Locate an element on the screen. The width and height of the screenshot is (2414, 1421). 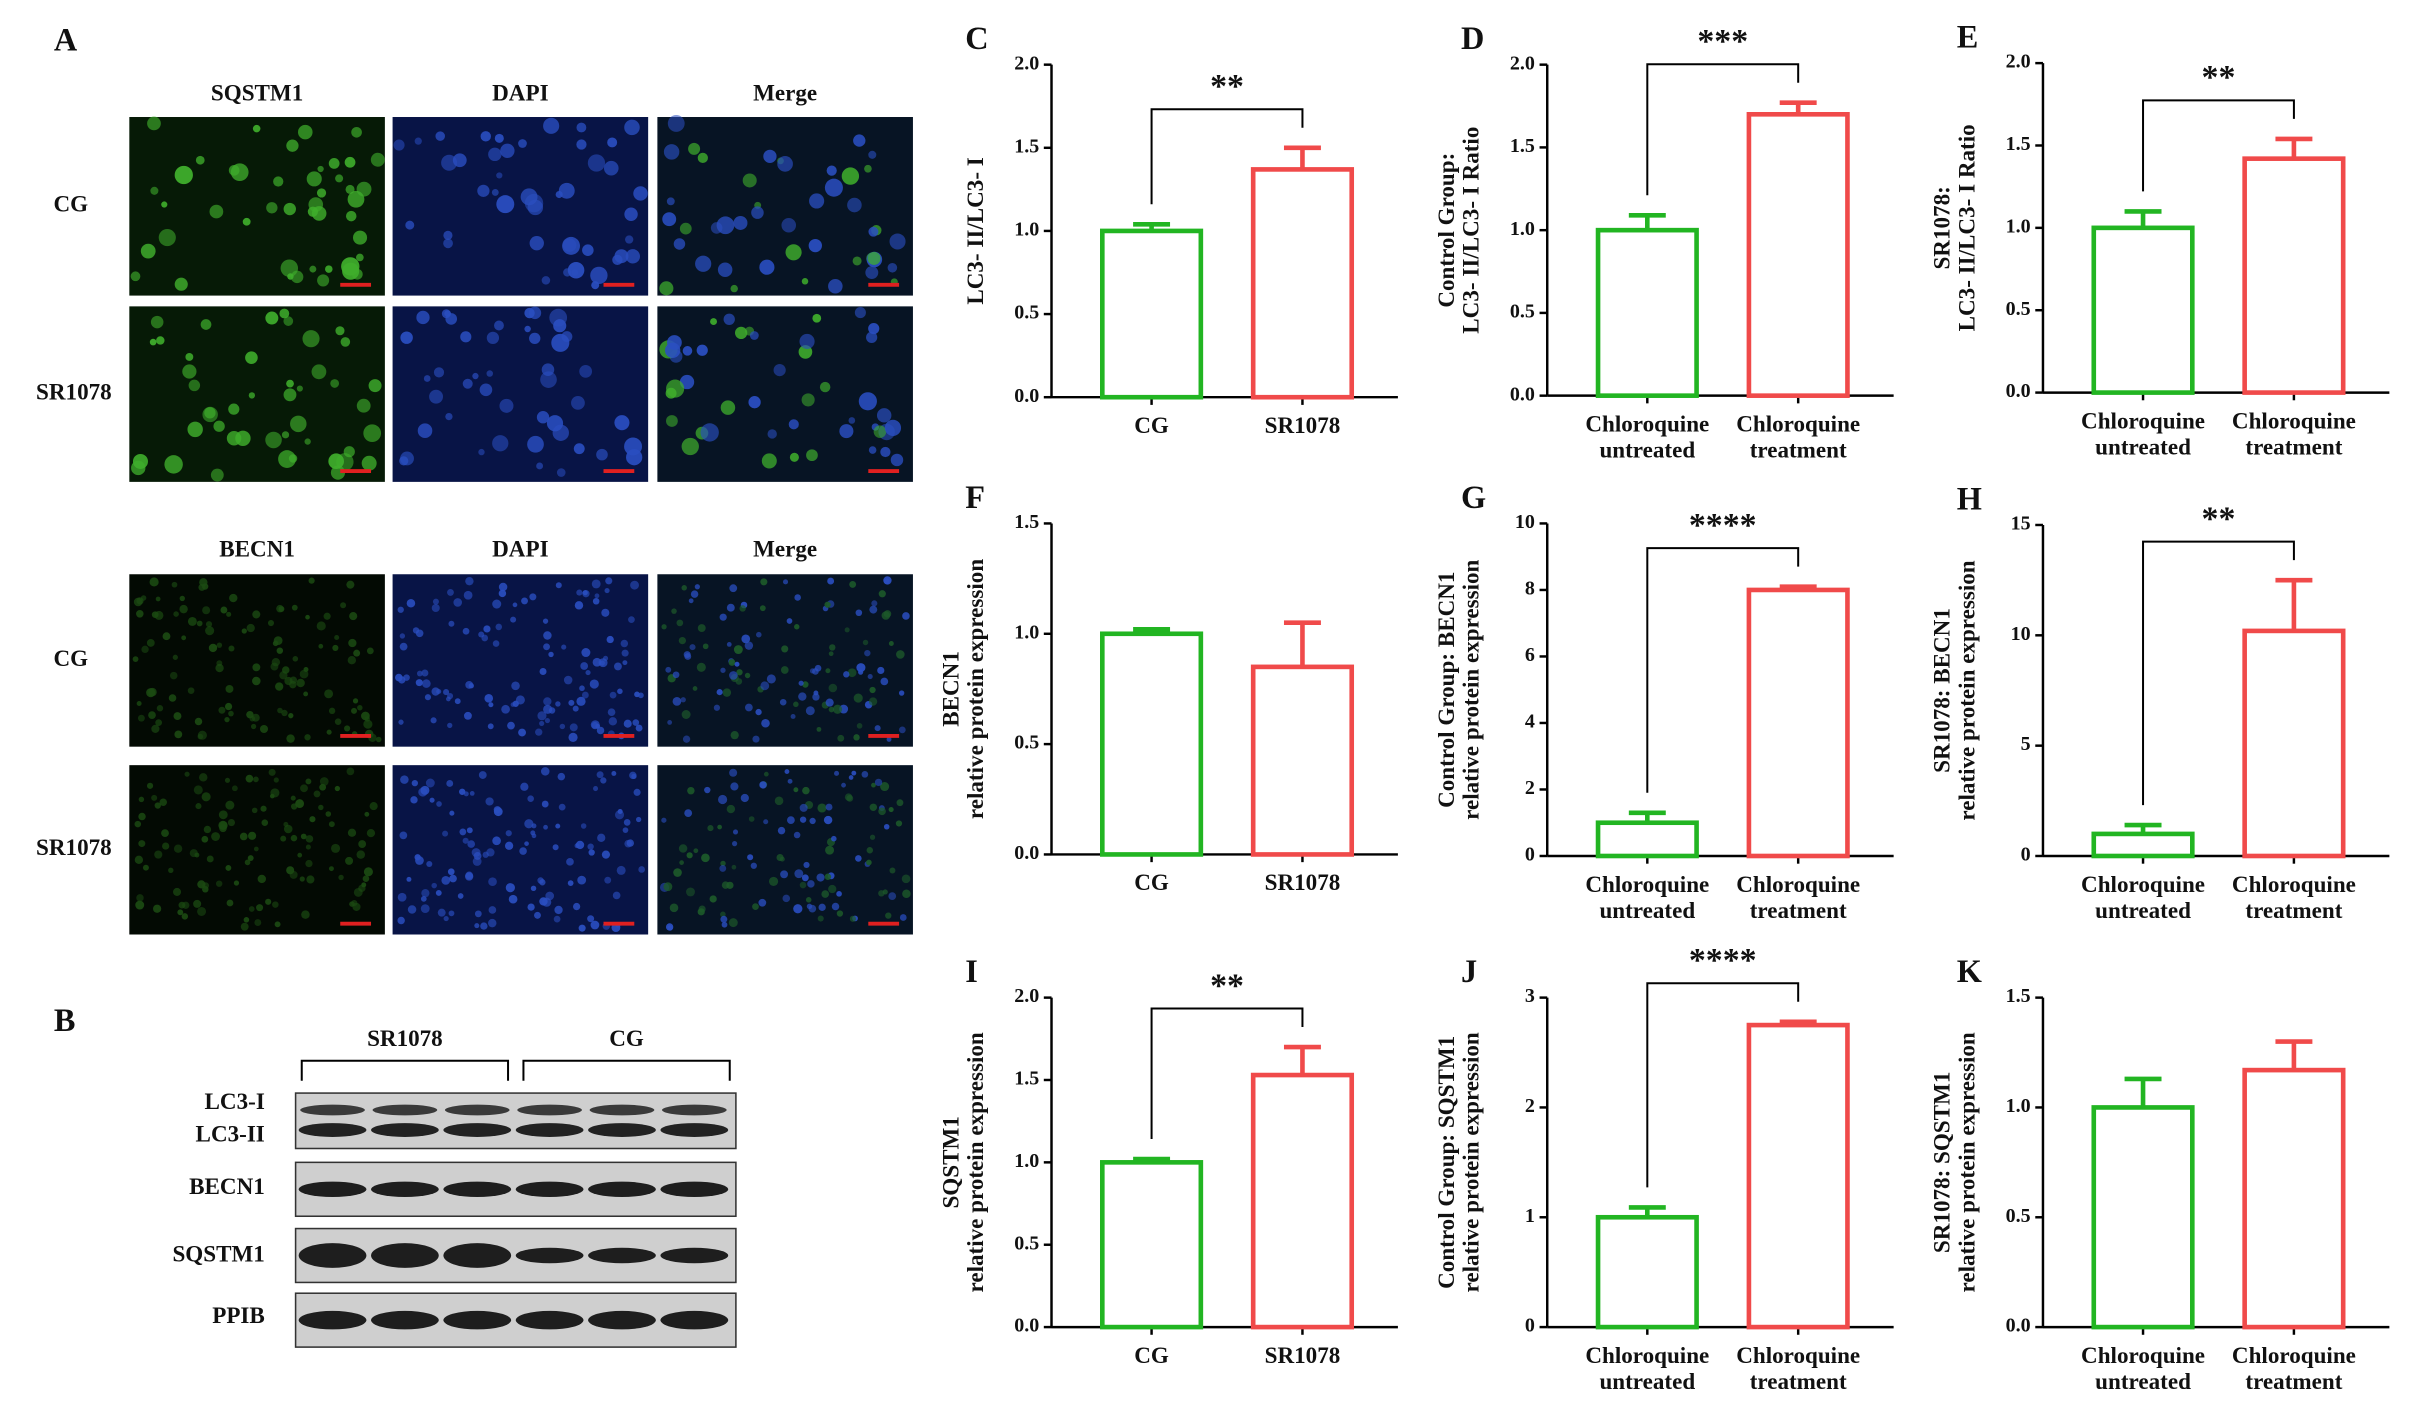
column-header: SQSTM1 is located at coordinates (257, 93).